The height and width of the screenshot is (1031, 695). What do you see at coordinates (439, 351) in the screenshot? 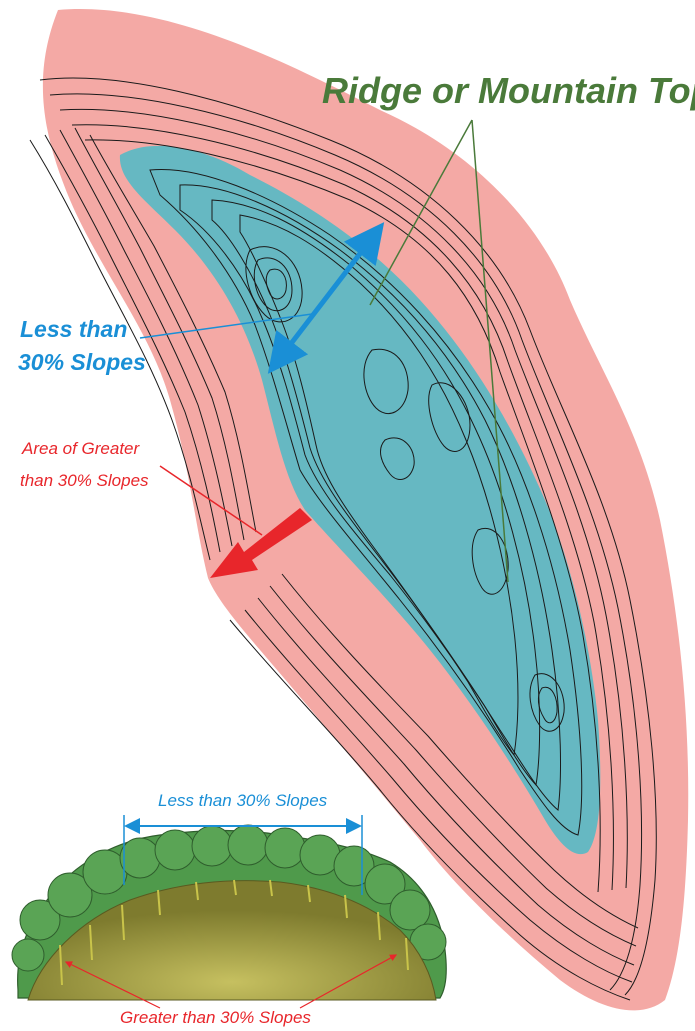
I see `ridge-leader-lines` at bounding box center [439, 351].